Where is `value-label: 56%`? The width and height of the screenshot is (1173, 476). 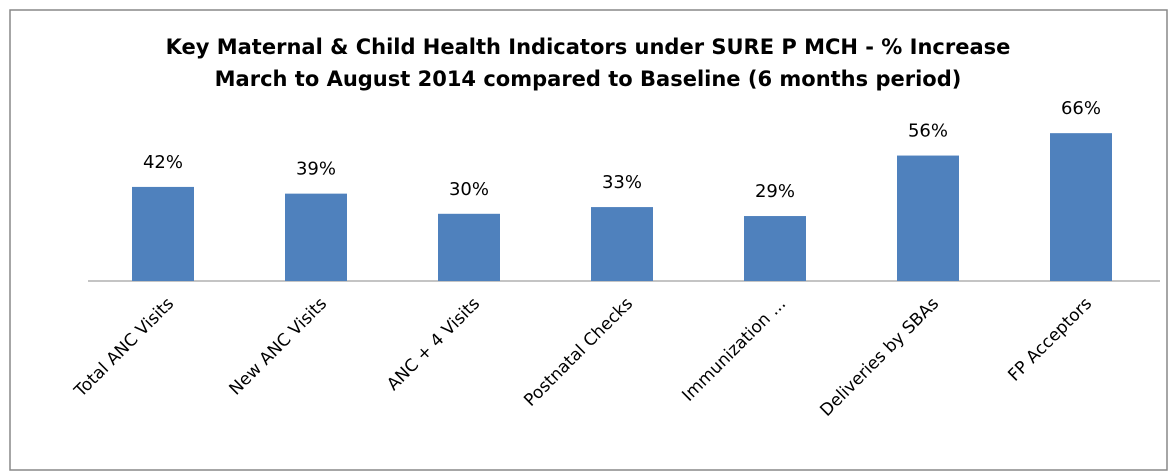
value-label: 56% is located at coordinates (928, 131).